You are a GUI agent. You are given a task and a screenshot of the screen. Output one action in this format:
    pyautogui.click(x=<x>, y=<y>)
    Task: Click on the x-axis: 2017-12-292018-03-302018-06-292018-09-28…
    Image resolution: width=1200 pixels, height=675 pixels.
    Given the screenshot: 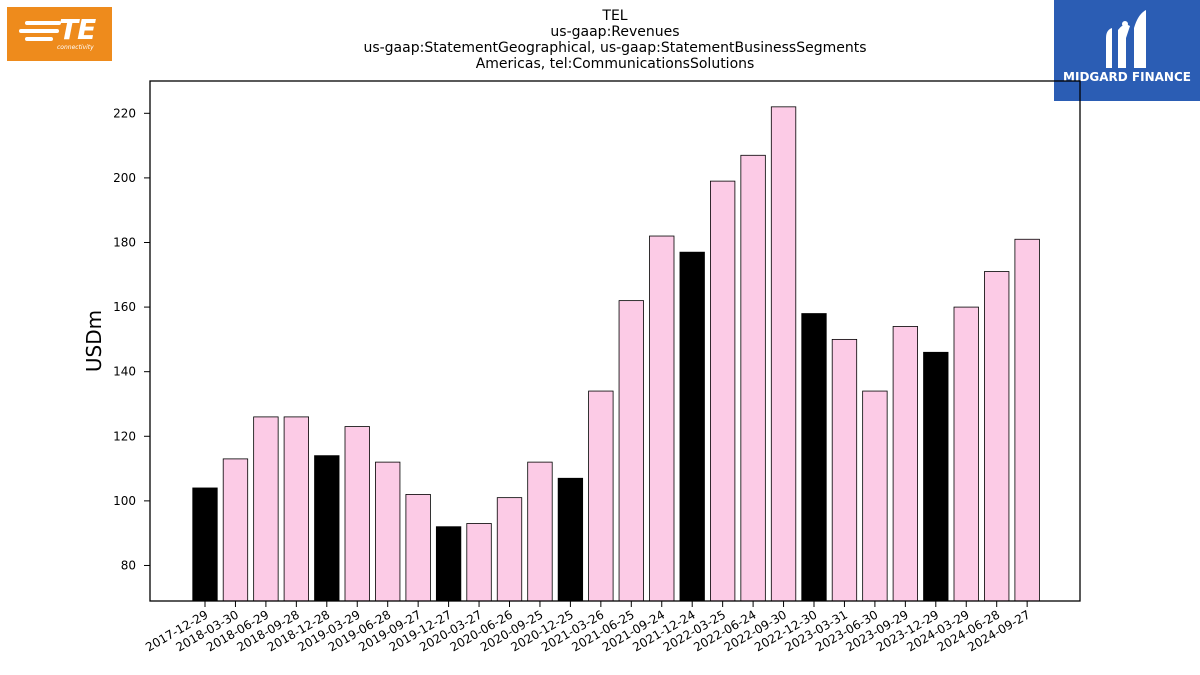 What is the action you would take?
    pyautogui.click(x=588, y=627)
    